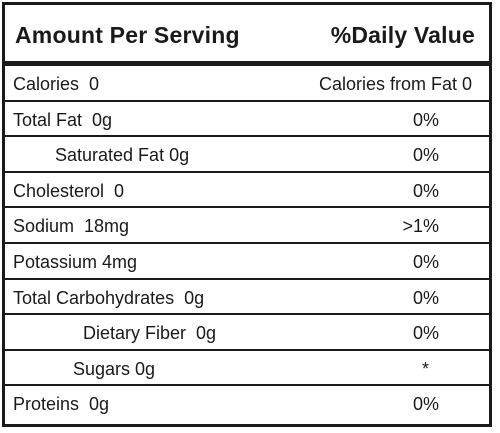 The image size is (500, 433). I want to click on nutrient-name: Sugars 0g, so click(114, 368).